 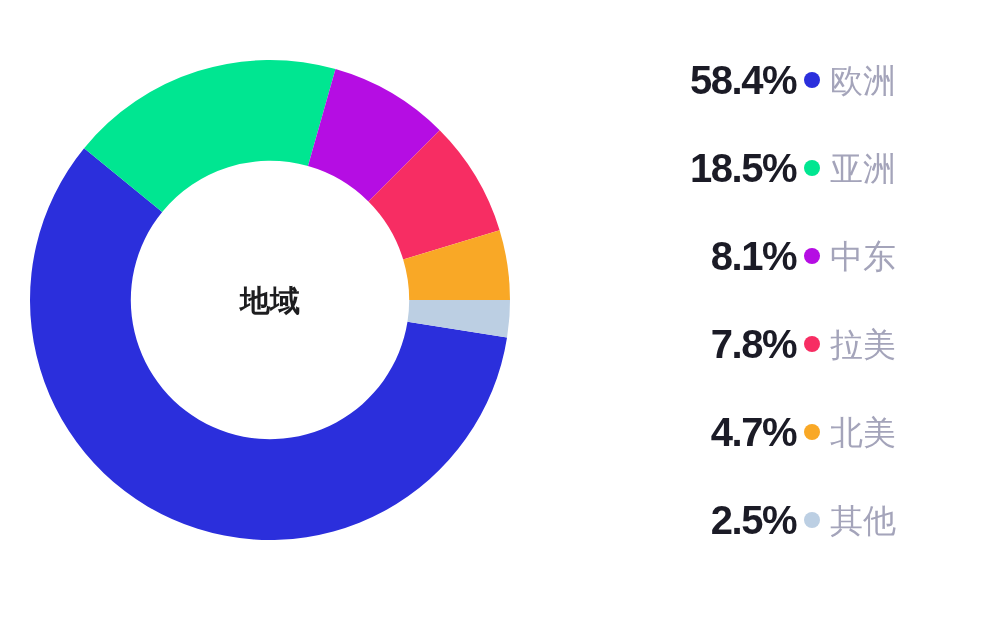 What do you see at coordinates (270, 300) in the screenshot?
I see `title: 地域` at bounding box center [270, 300].